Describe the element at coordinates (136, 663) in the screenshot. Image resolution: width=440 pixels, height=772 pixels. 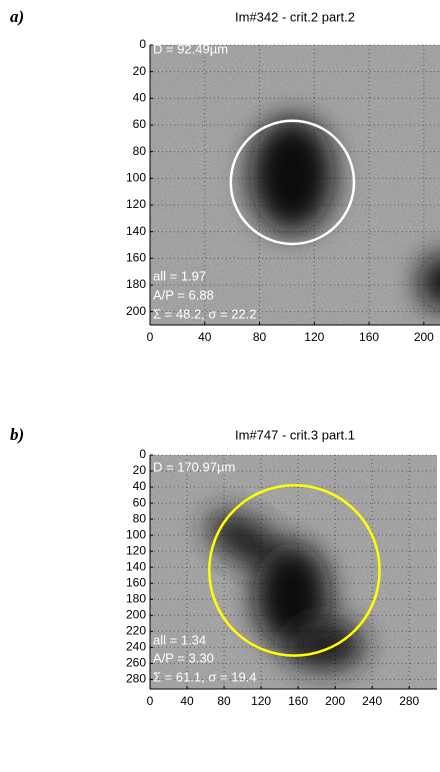
I see `y-tick-label: 260` at that location.